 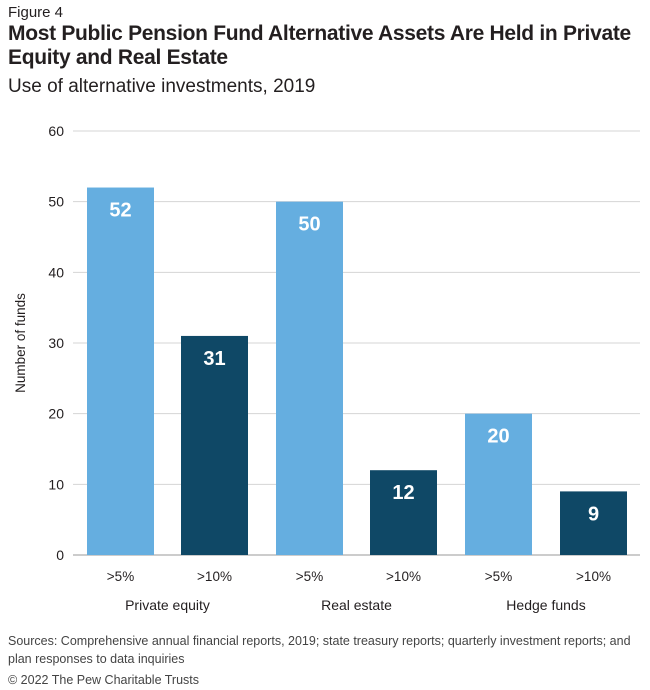 What do you see at coordinates (56, 343) in the screenshot?
I see `y-tick-label: 30` at bounding box center [56, 343].